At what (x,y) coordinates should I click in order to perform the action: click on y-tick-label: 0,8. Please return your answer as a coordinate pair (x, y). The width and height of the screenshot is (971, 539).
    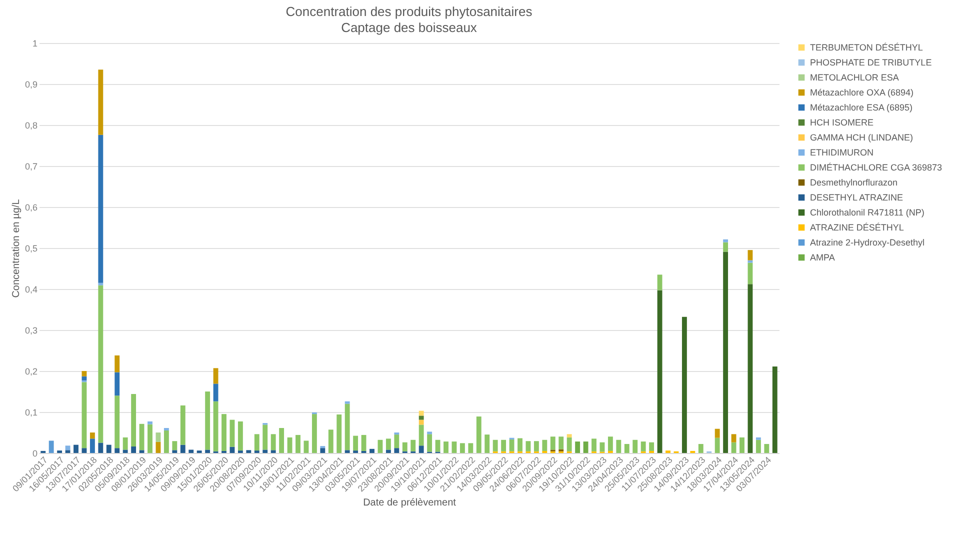
    Looking at the image, I should click on (31, 125).